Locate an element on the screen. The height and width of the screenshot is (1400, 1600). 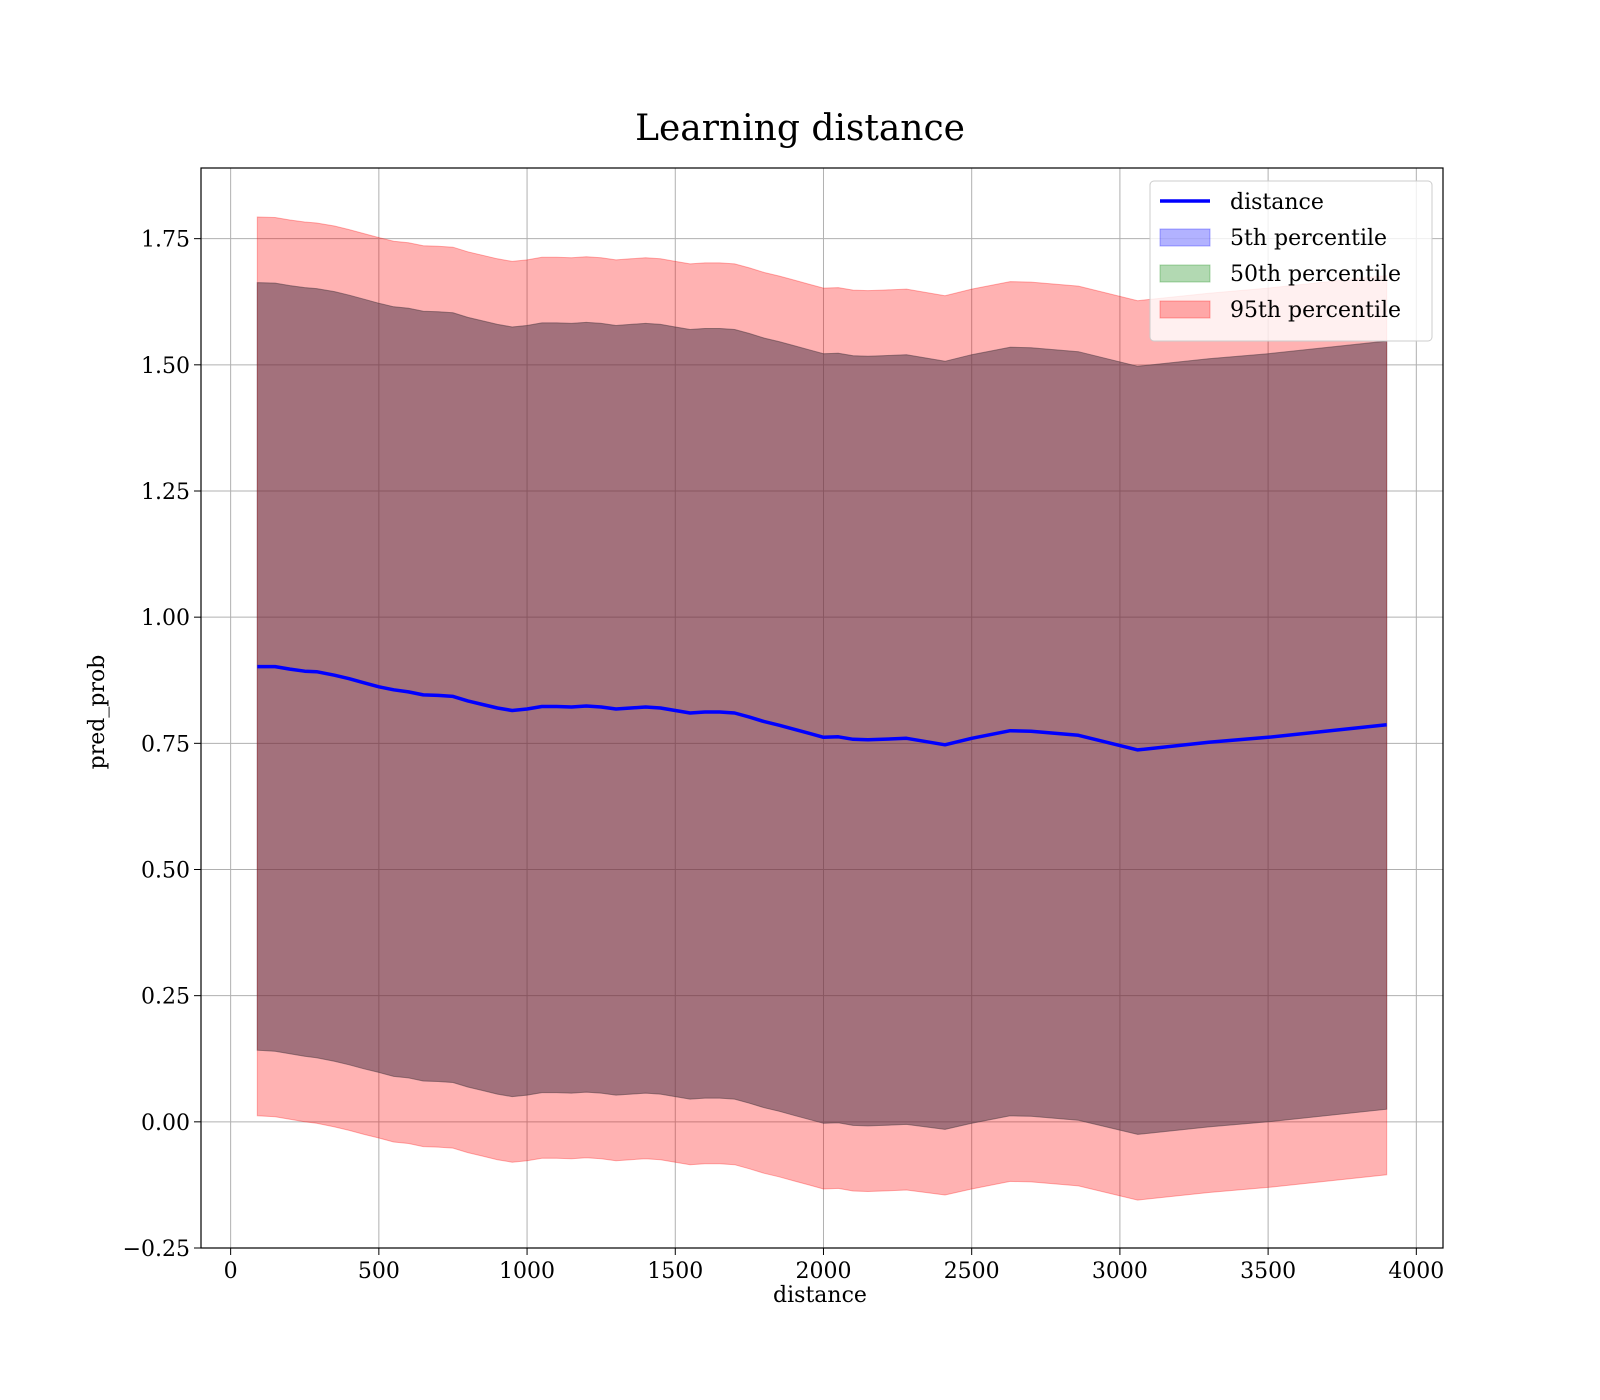
series-lines is located at coordinates (822, 708).